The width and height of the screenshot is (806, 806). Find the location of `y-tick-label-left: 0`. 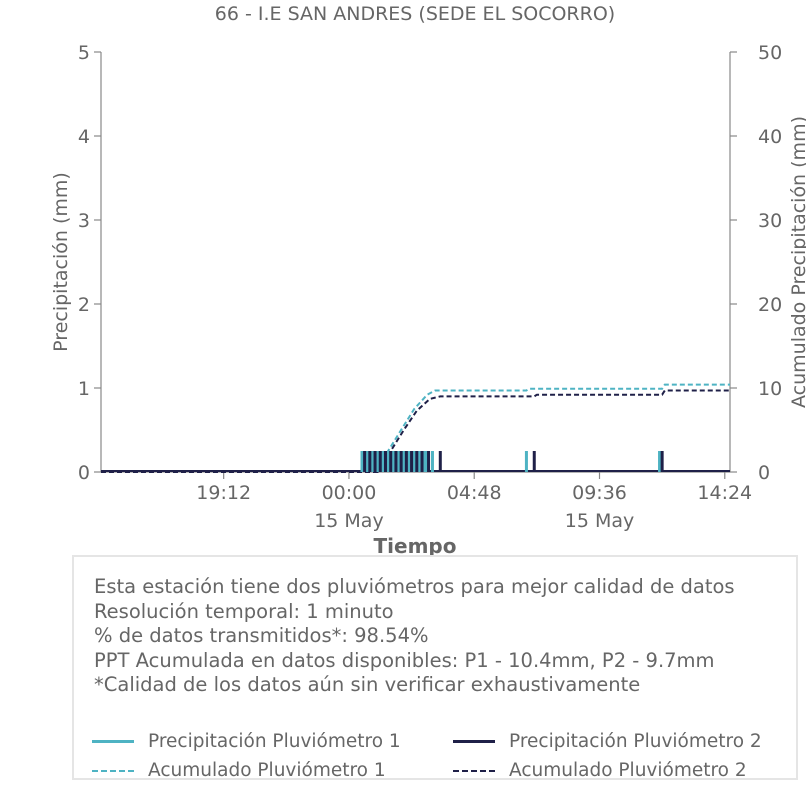

y-tick-label-left: 0 is located at coordinates (84, 473).